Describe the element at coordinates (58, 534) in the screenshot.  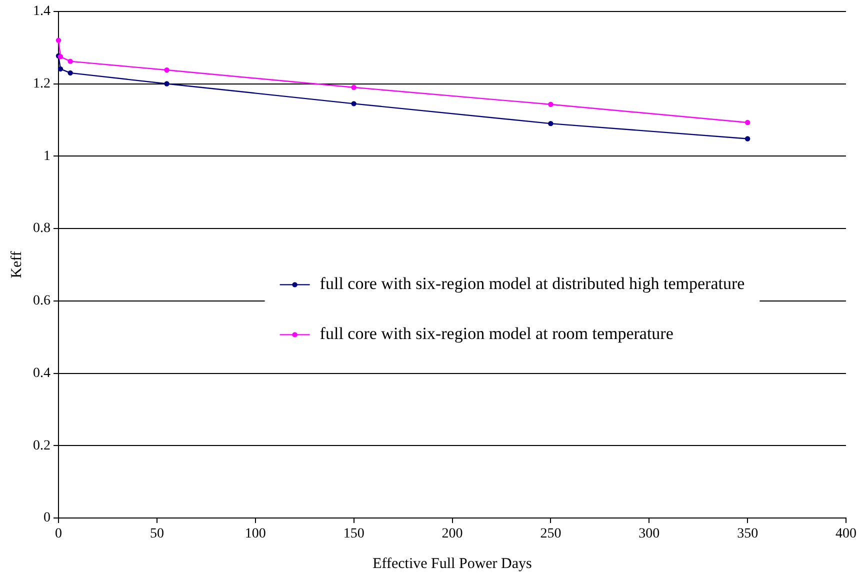
I see `x-tick-label: 0` at that location.